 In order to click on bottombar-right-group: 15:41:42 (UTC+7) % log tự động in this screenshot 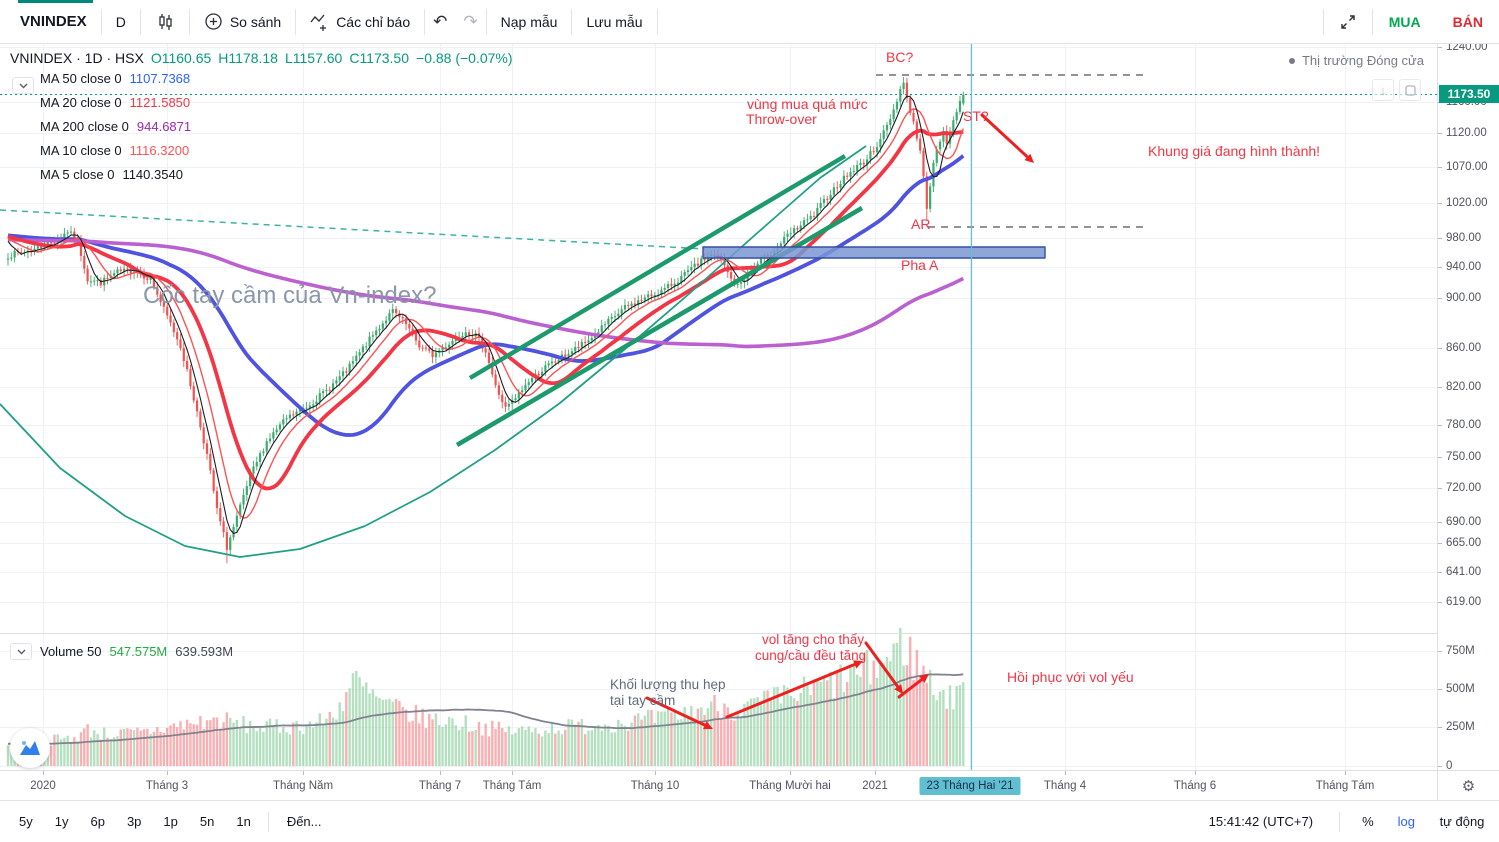, I will do `click(1353, 821)`.